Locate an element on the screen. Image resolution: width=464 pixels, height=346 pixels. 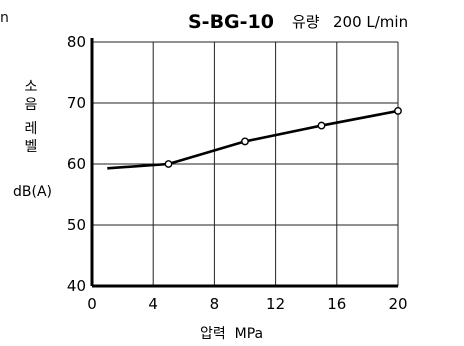
y-axis-unit: dB(A) is located at coordinates (32, 192).